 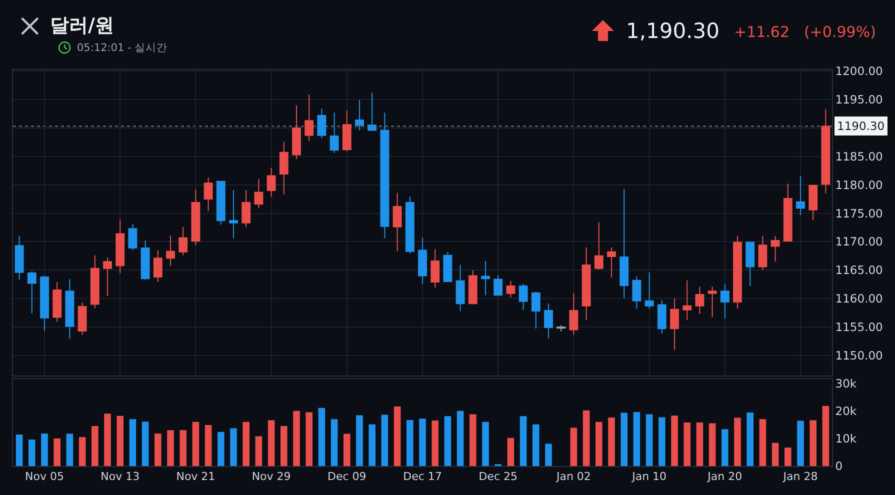 I want to click on x-tick-label: Nov 05, so click(x=44, y=477).